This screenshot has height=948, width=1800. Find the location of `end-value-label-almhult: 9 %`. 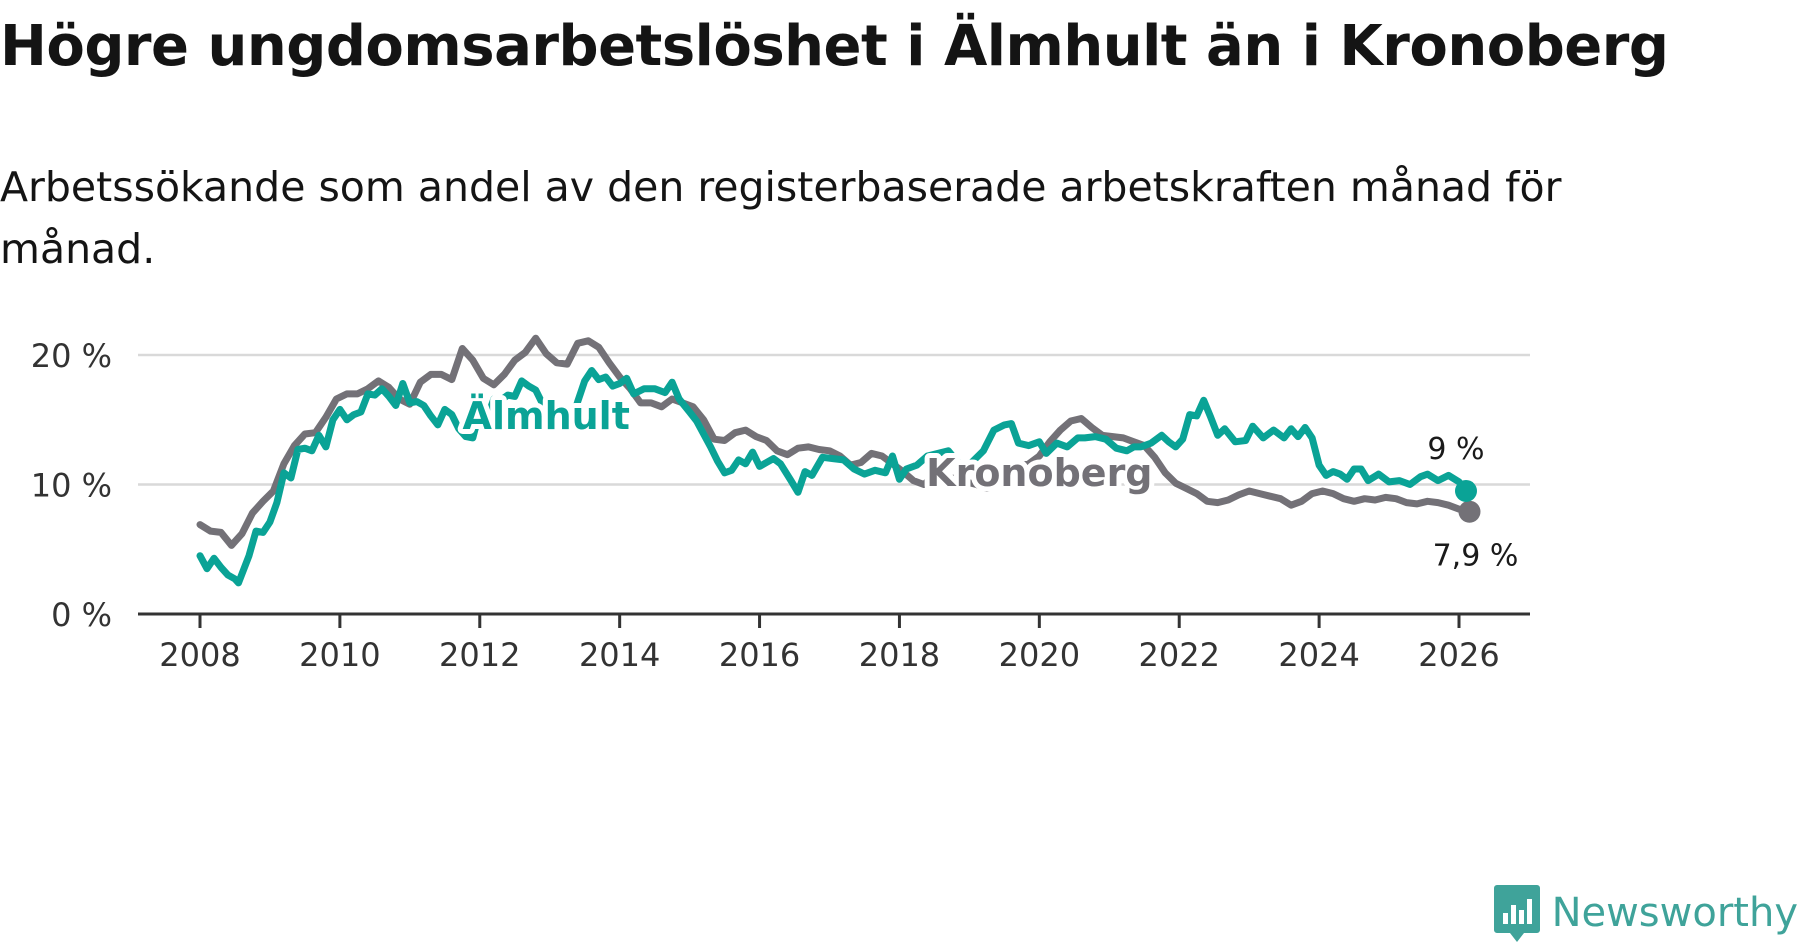

end-value-label-almhult: 9 % is located at coordinates (1455, 449).